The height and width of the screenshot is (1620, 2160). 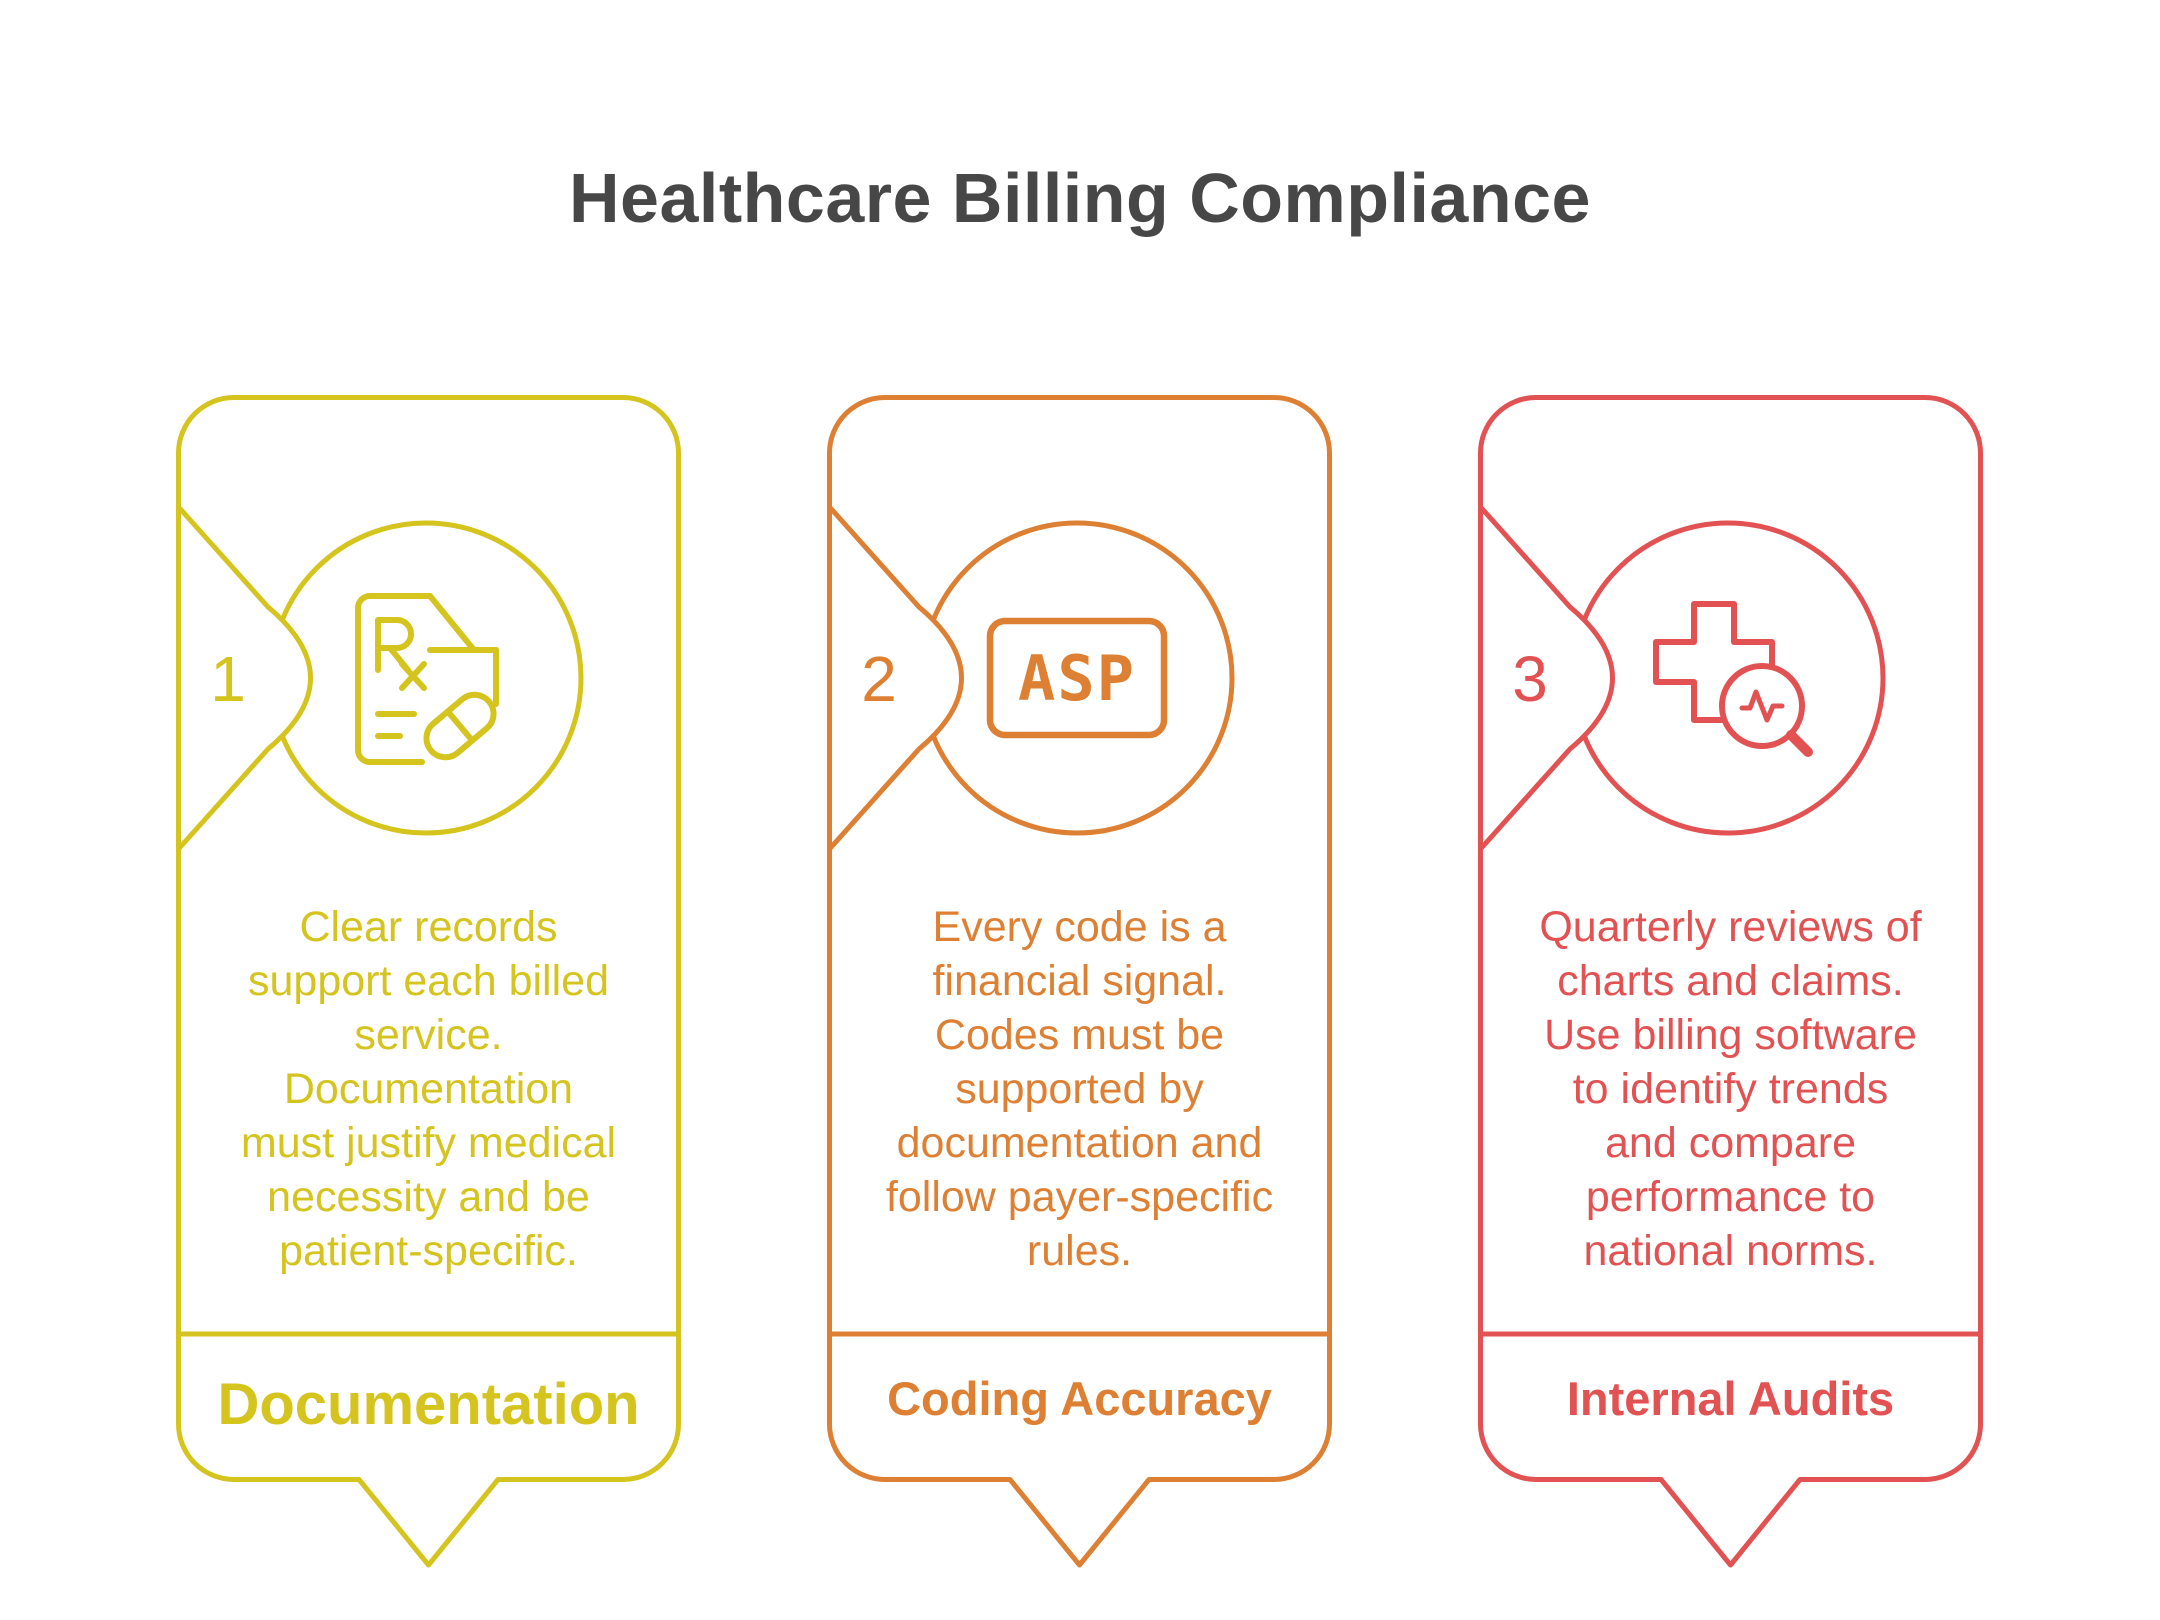 What do you see at coordinates (428, 1404) in the screenshot?
I see `step-label: Documentation` at bounding box center [428, 1404].